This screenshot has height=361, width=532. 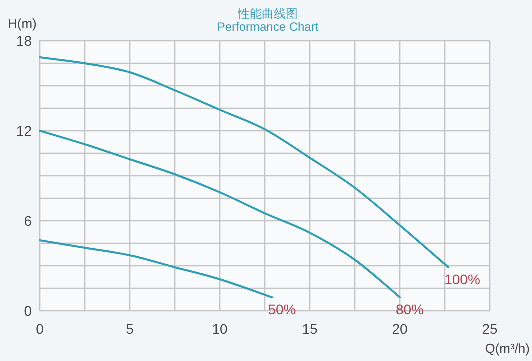 I want to click on series-label: 80%, so click(x=410, y=310).